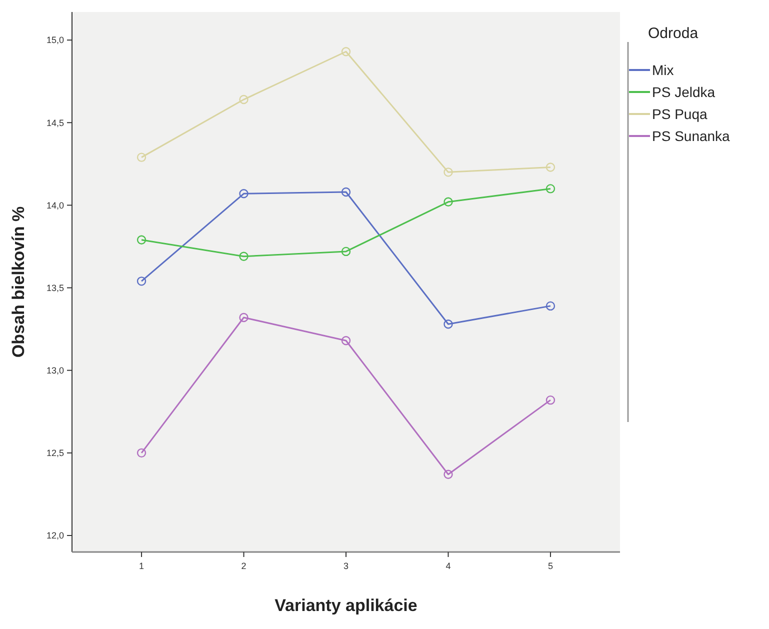  What do you see at coordinates (55, 123) in the screenshot?
I see `y-tick-label: 14,5` at bounding box center [55, 123].